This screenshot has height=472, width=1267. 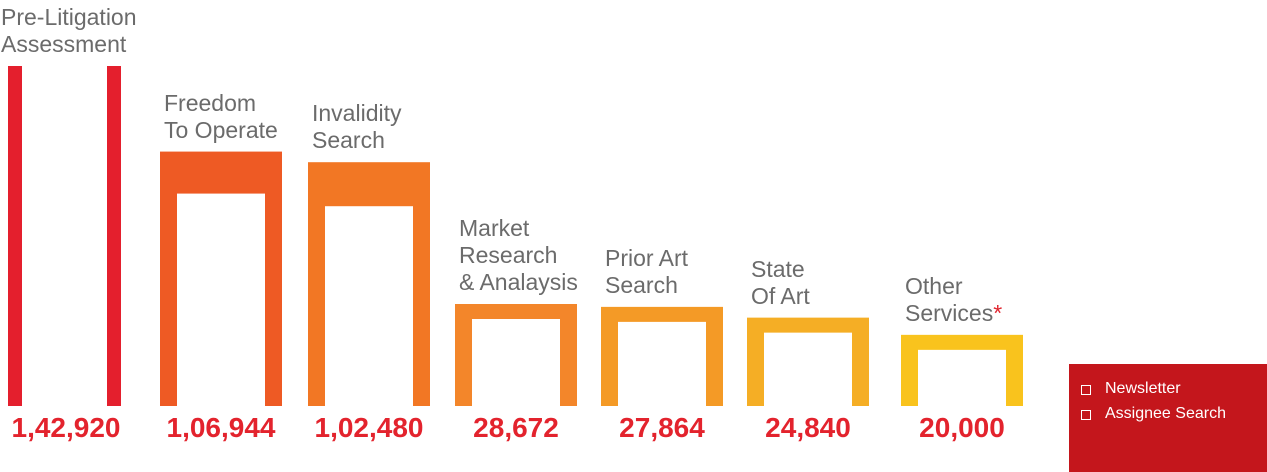 What do you see at coordinates (954, 299) in the screenshot?
I see `category-label: Other Services*` at bounding box center [954, 299].